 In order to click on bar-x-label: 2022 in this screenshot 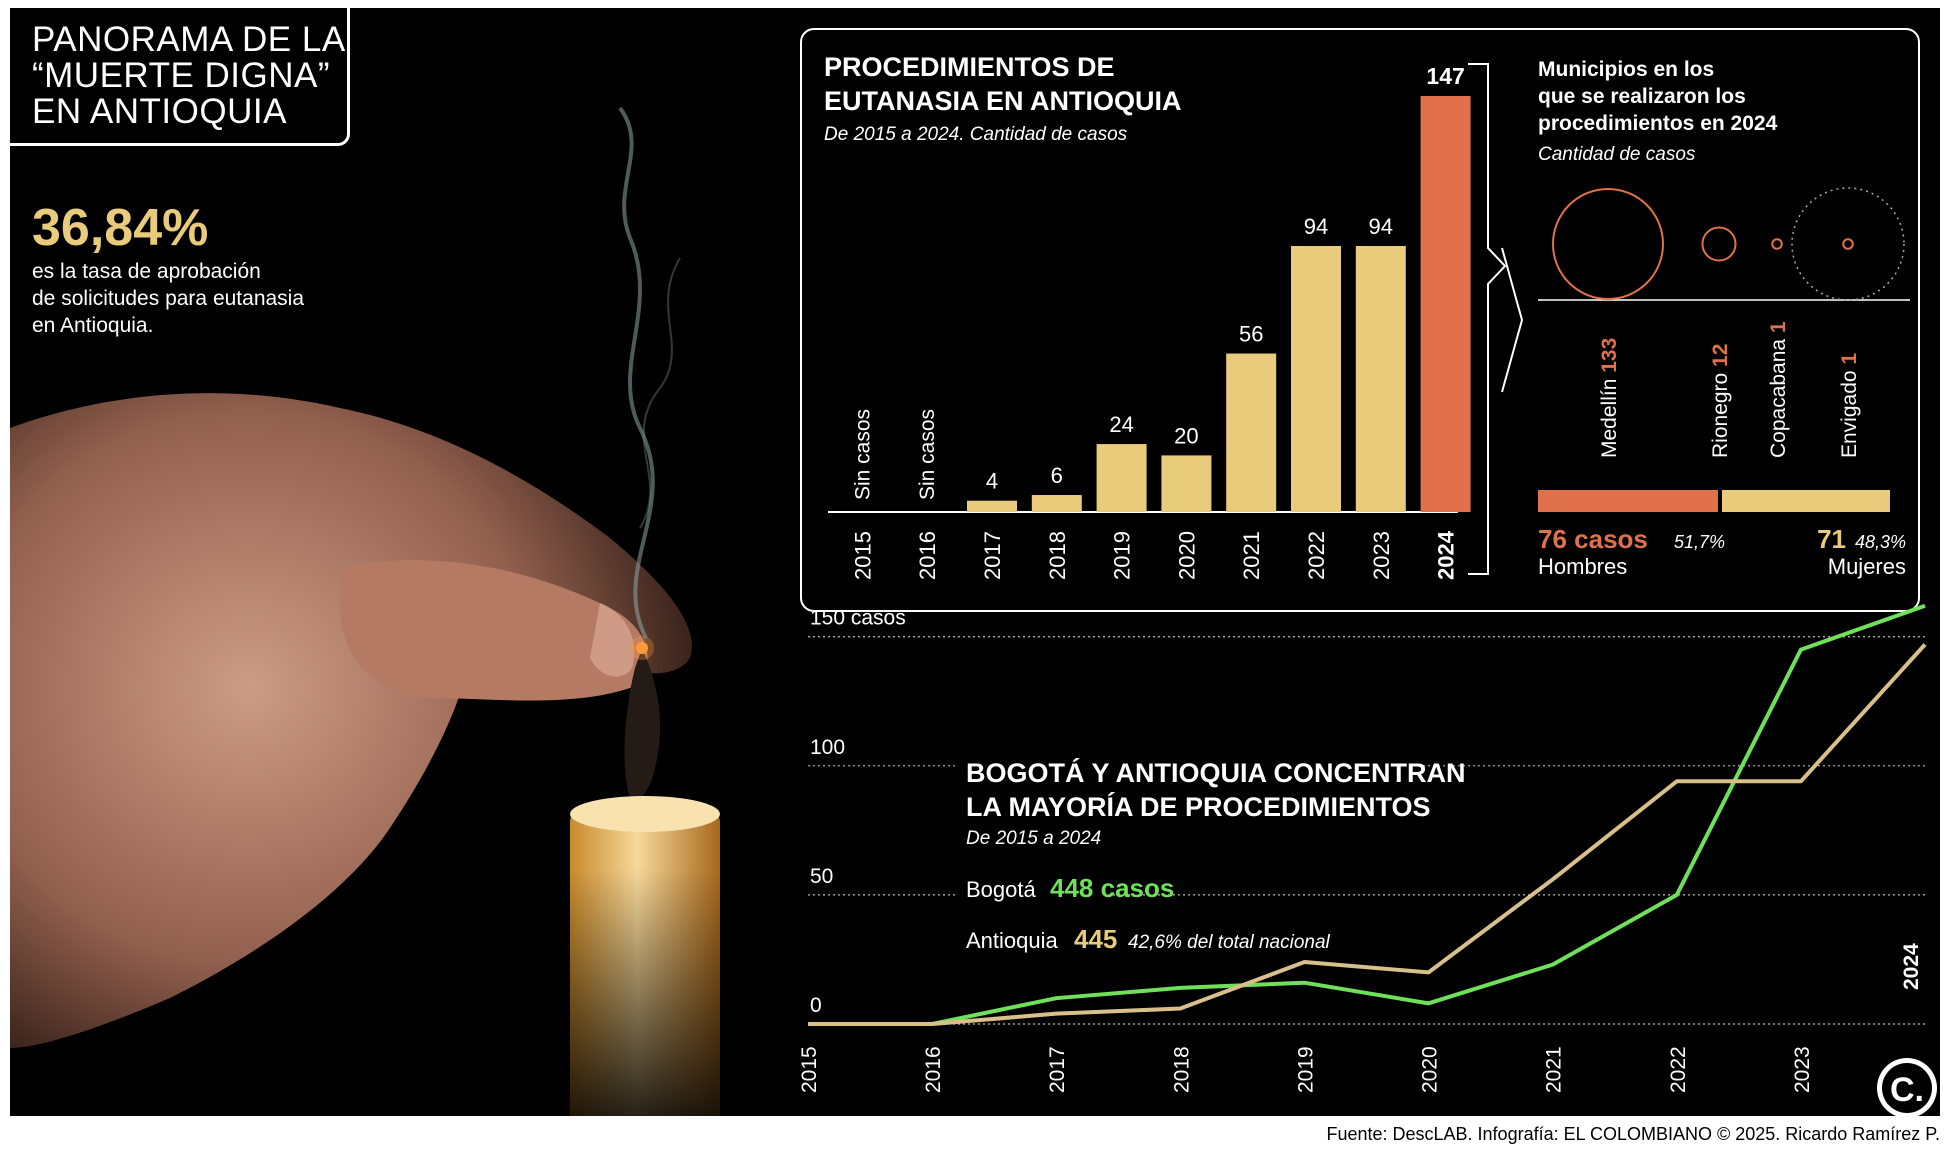, I will do `click(1316, 555)`.